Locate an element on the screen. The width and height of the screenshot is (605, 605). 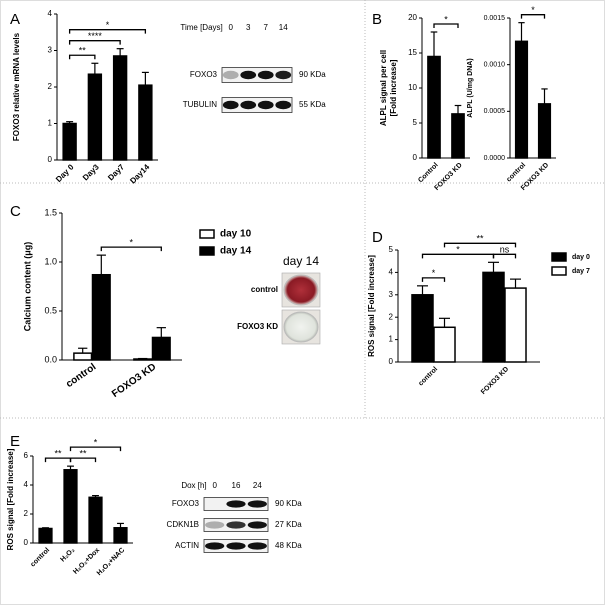
blot-row-label: TUBULIN is located at coordinates (200, 104).